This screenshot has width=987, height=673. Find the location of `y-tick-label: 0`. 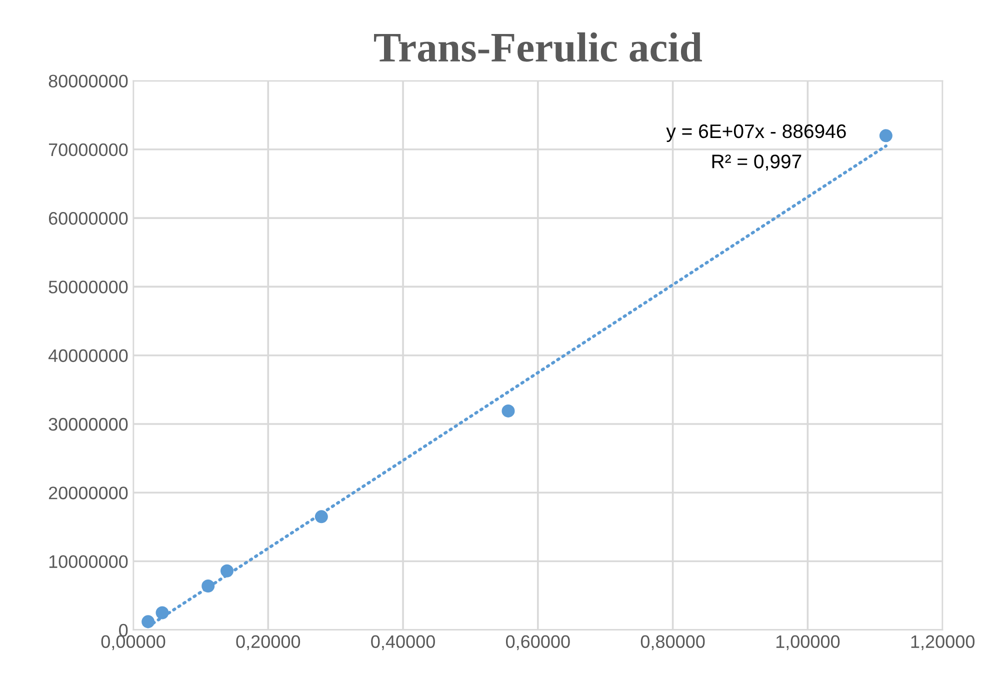

y-tick-label: 0 is located at coordinates (123, 630).